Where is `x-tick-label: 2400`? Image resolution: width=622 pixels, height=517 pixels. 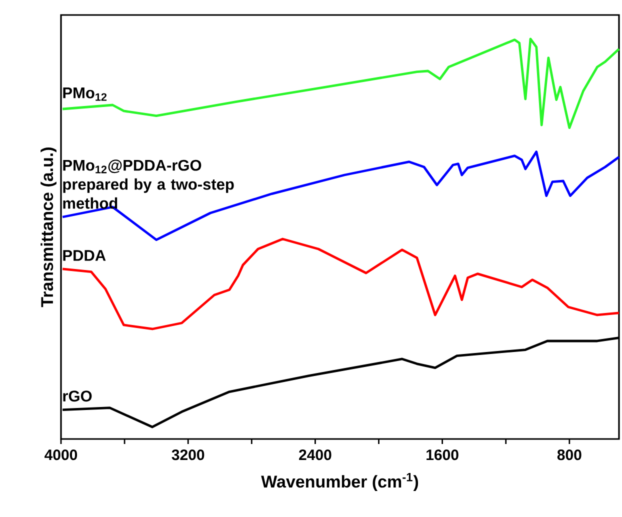
x-tick-label: 2400 is located at coordinates (315, 455).